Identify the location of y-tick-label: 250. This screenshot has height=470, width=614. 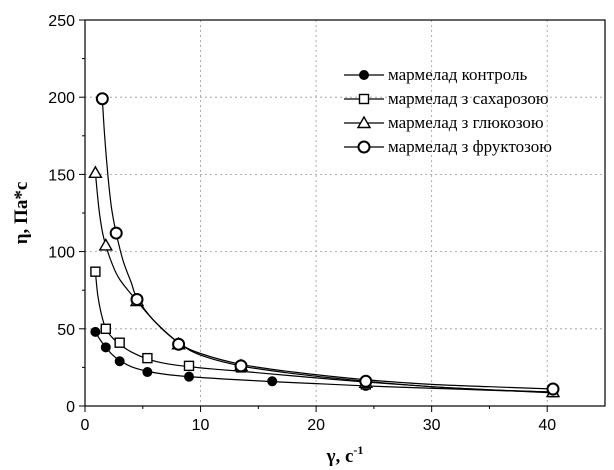
(61, 21).